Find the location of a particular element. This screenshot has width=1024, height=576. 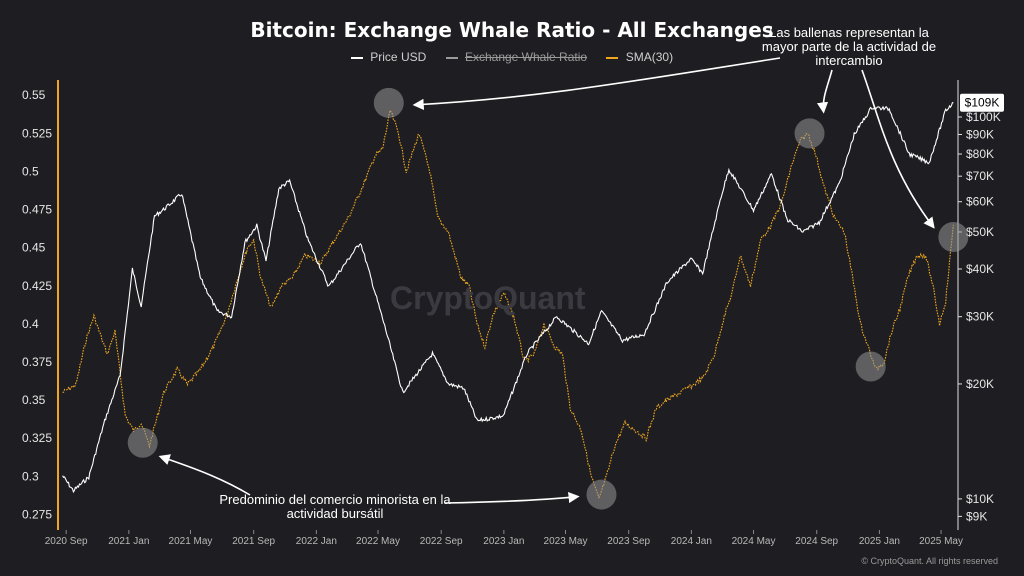

y-right-tick-3: $70K is located at coordinates (980, 176).